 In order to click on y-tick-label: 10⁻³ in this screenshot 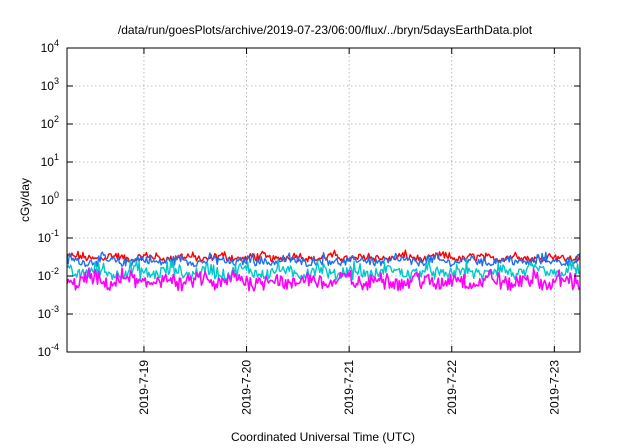, I will do `click(48, 312)`.